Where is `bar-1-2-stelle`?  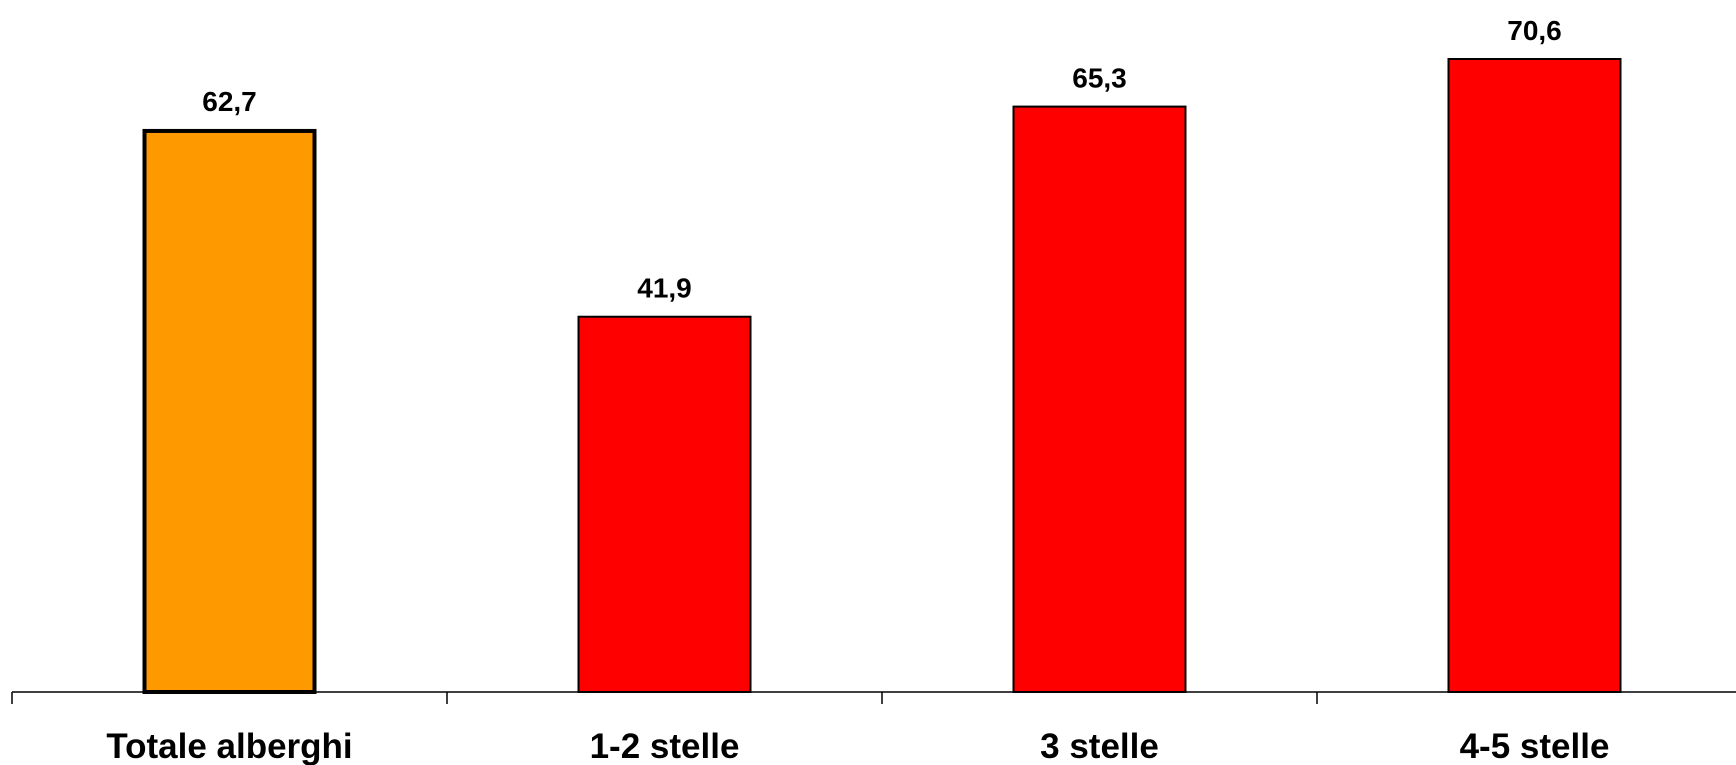 bar-1-2-stelle is located at coordinates (664, 504).